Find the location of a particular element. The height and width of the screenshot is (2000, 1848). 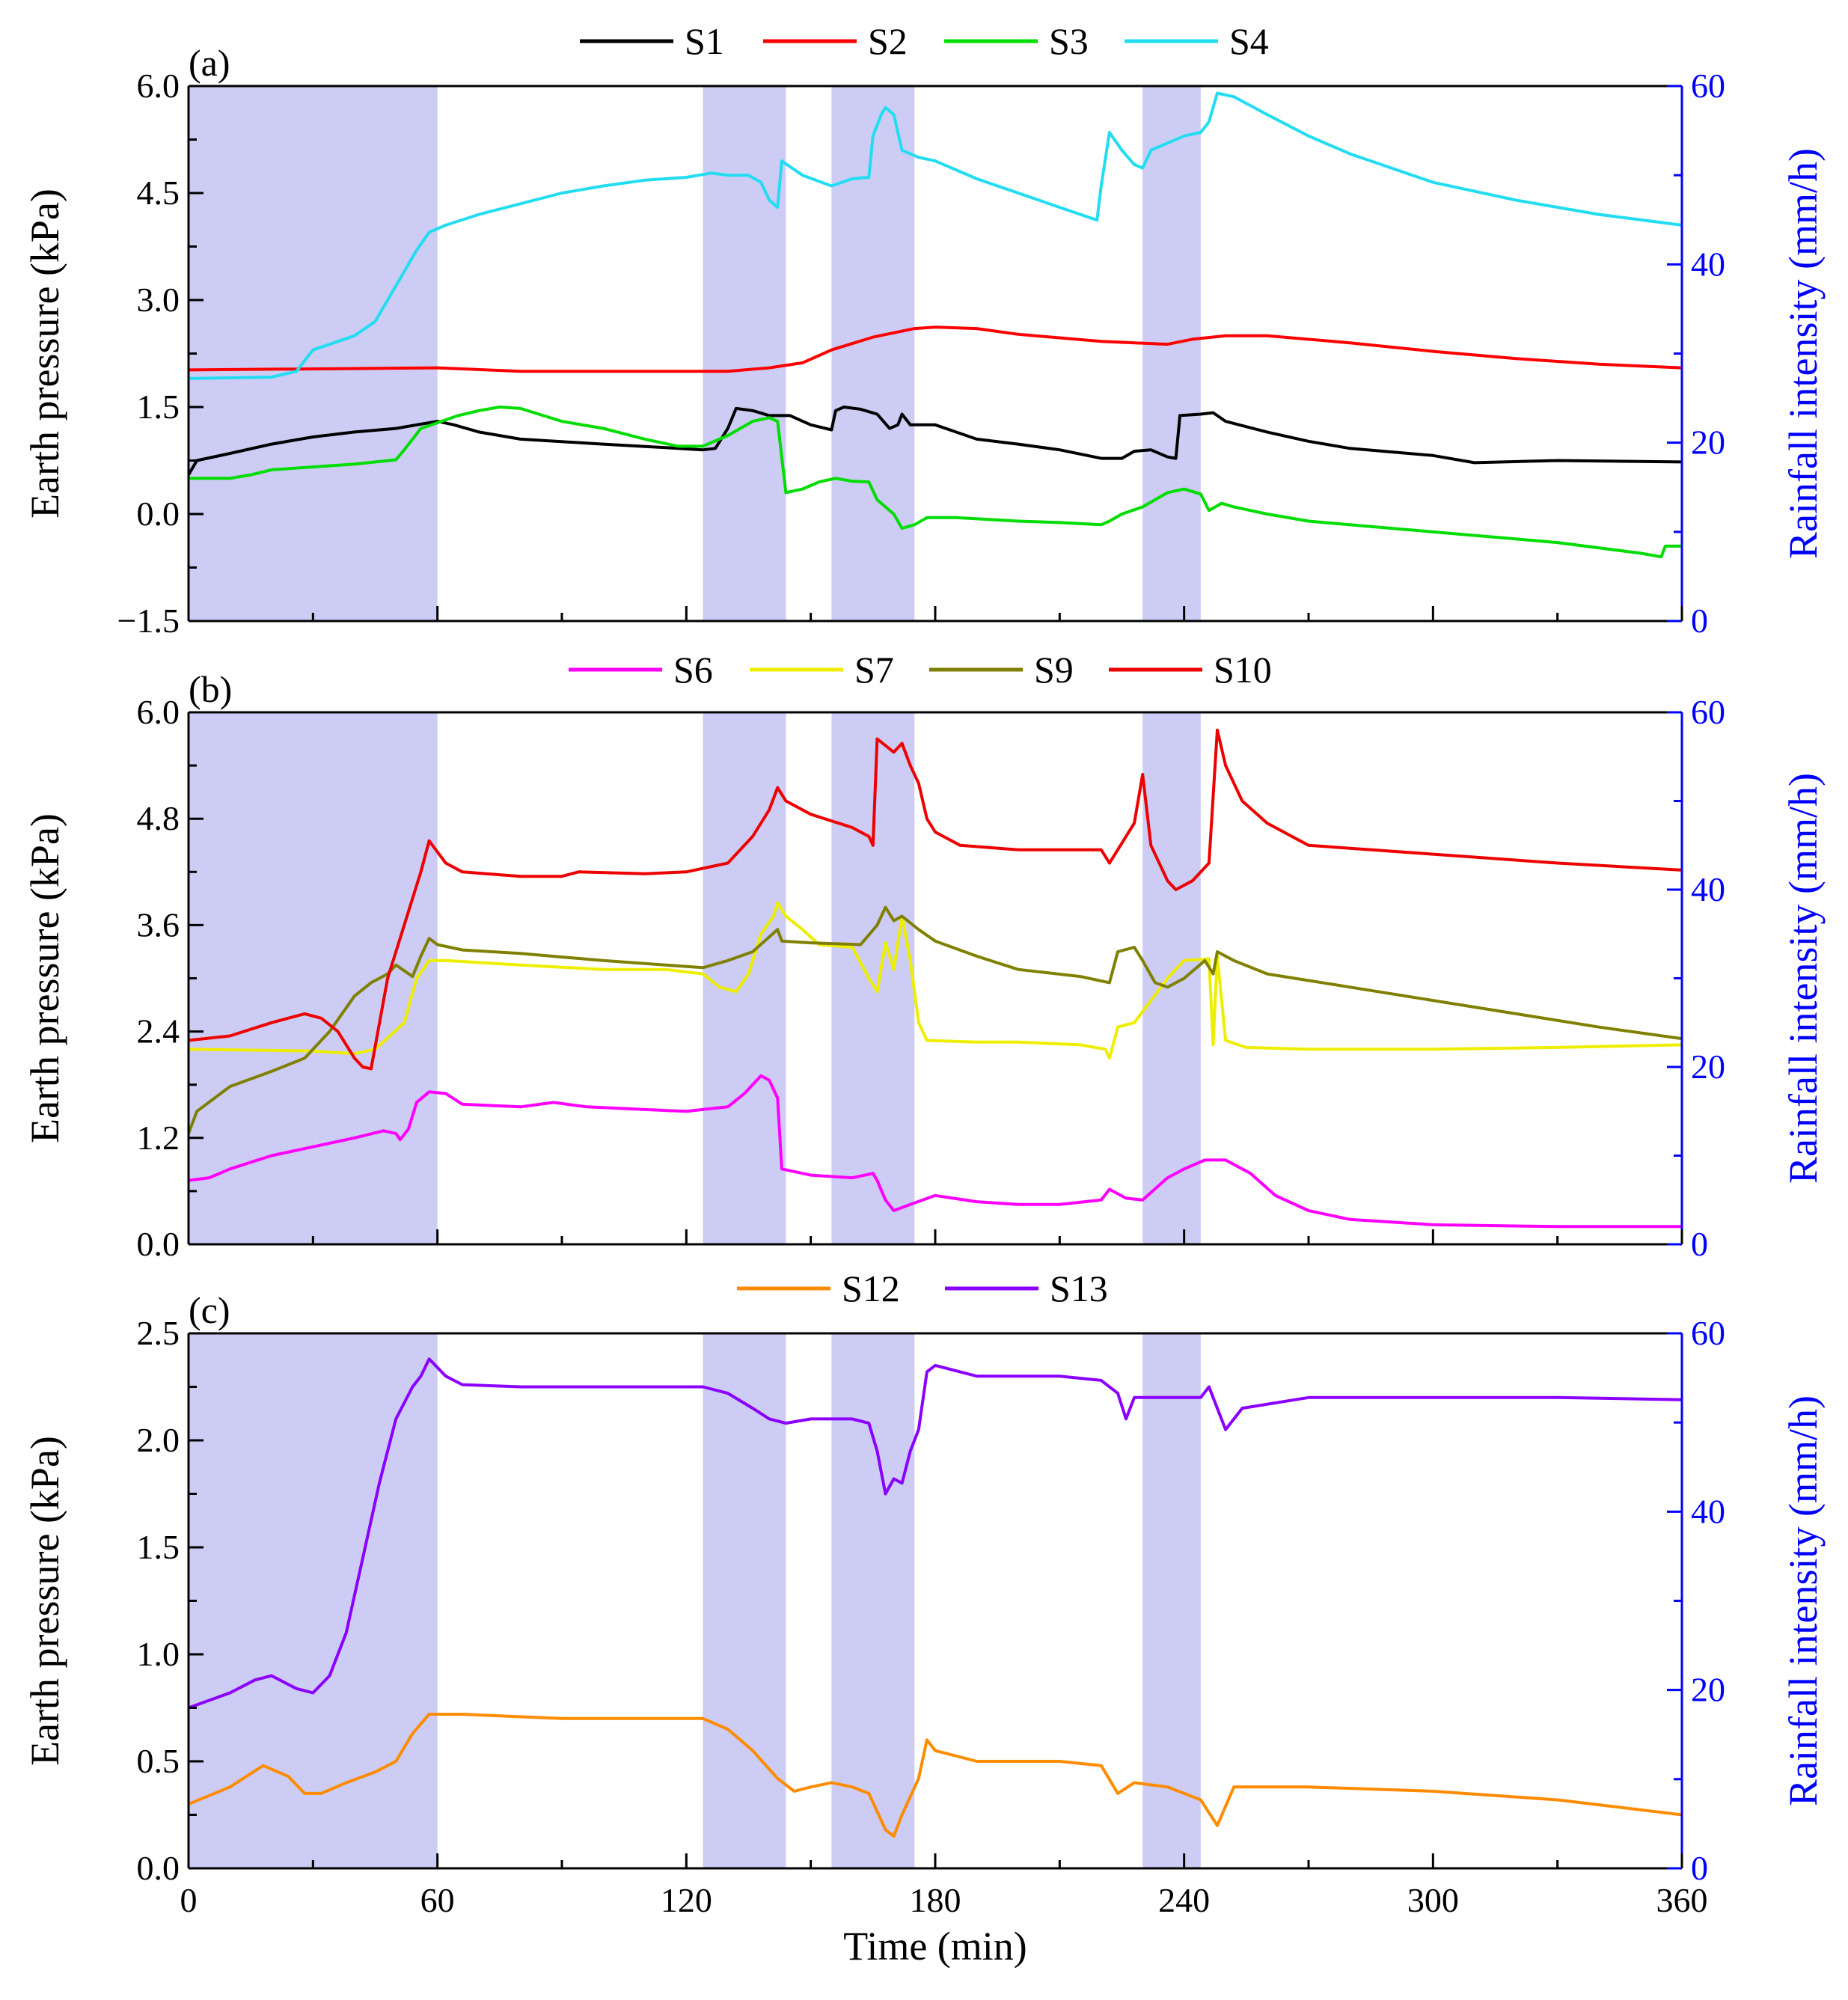

series-line-S4 is located at coordinates (935, 235).